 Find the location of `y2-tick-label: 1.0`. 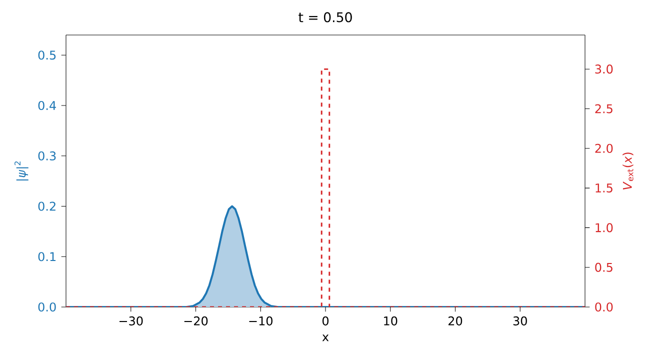

y2-tick-label: 1.0 is located at coordinates (604, 227).